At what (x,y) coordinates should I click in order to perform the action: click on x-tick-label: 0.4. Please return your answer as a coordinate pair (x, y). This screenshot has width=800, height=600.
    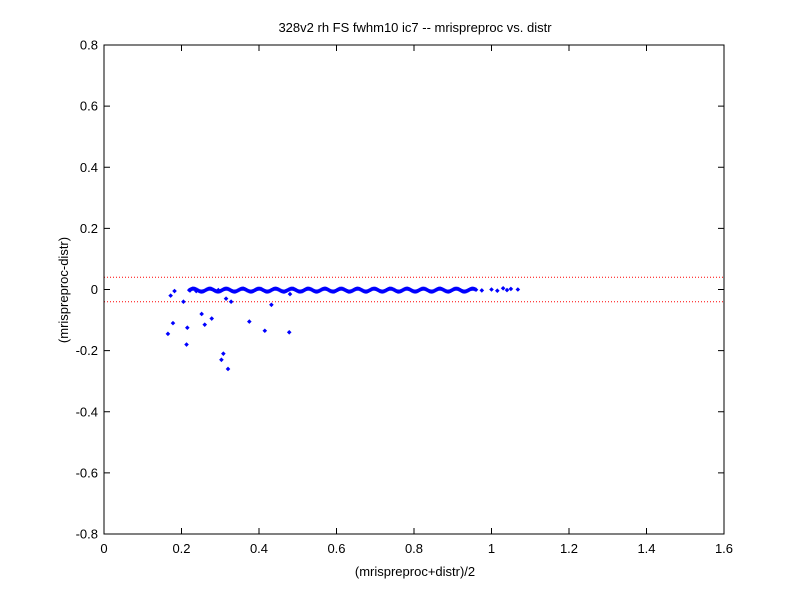
    Looking at the image, I should click on (259, 548).